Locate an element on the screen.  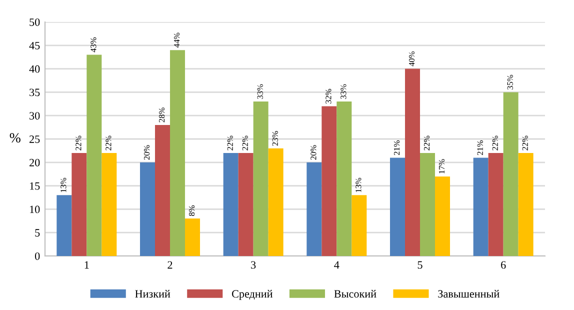
data-label: 23% is located at coordinates (275, 138).